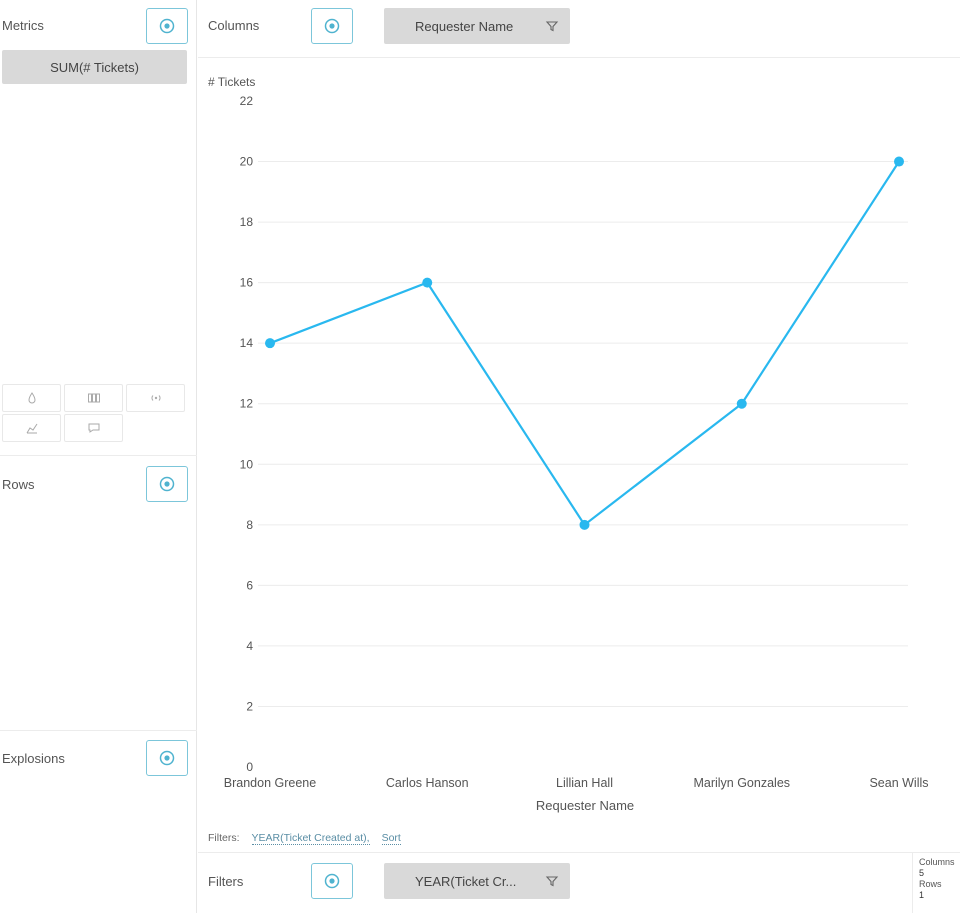 This screenshot has width=960, height=913. I want to click on metrics-label: Metrics, so click(23, 25).